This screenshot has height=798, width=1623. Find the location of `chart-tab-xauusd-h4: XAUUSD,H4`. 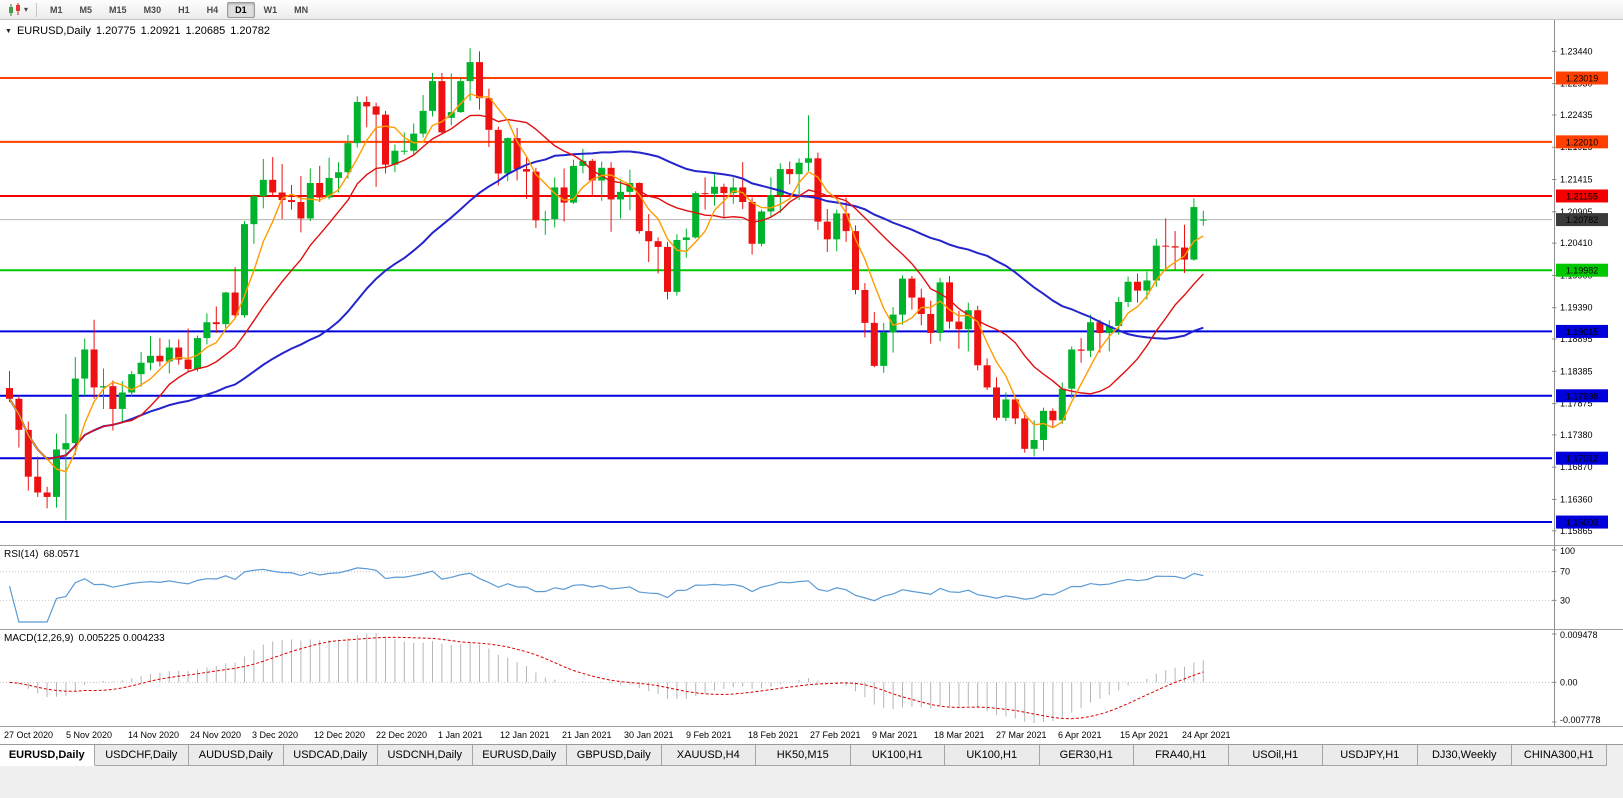

chart-tab-xauusd-h4: XAUUSD,H4 is located at coordinates (708, 755).